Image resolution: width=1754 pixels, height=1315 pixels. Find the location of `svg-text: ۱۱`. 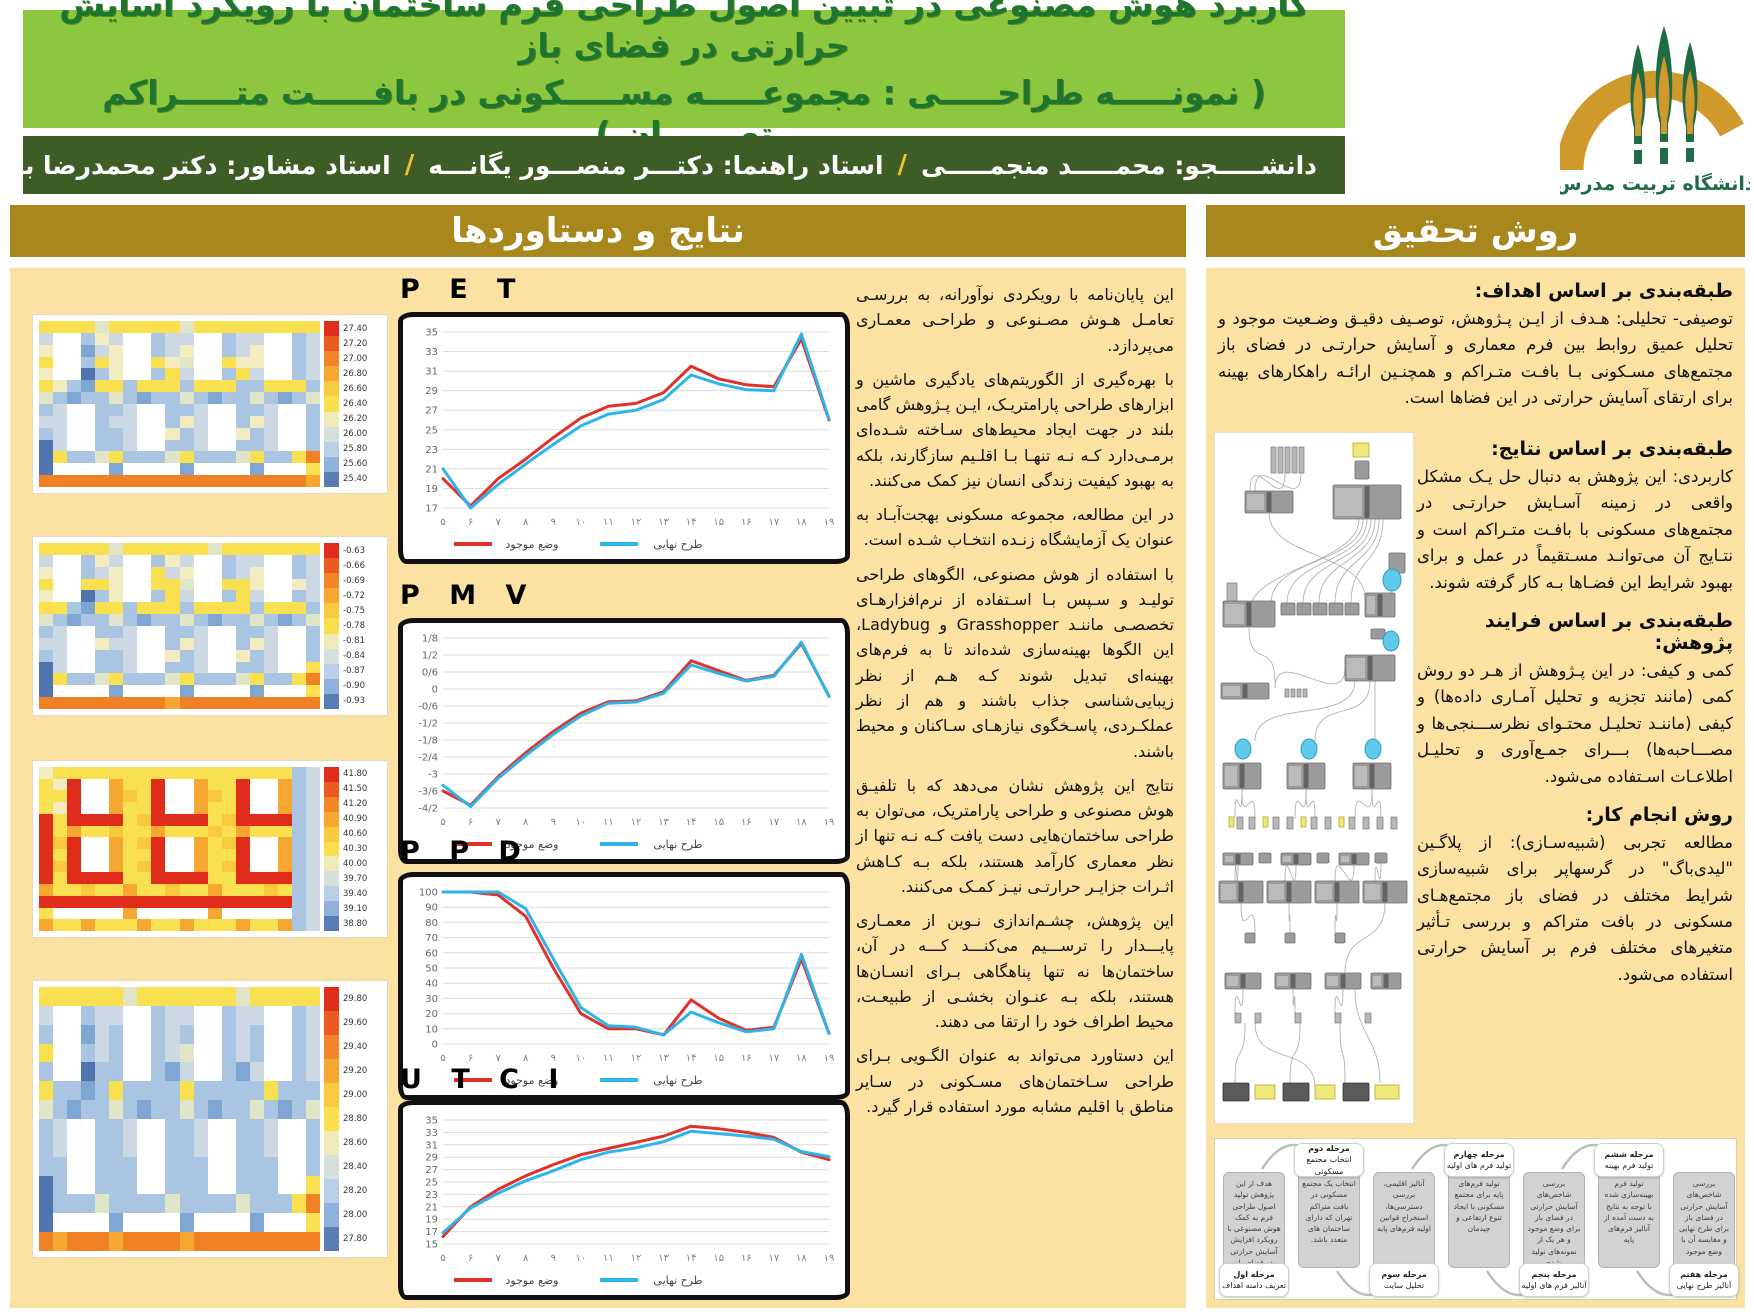

svg-text: ۱۱ is located at coordinates (608, 522).